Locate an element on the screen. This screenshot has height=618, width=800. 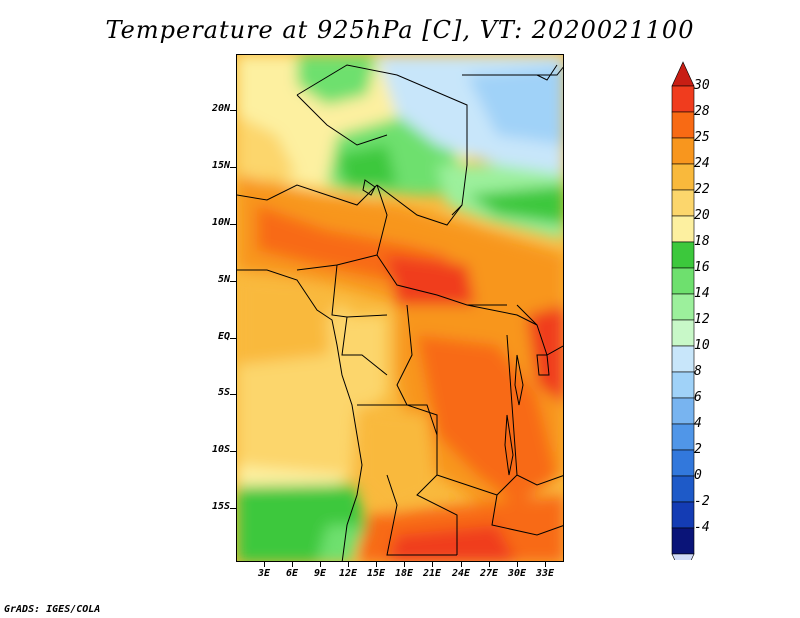
colorbar-label: 20 is located at coordinates (702, 215).